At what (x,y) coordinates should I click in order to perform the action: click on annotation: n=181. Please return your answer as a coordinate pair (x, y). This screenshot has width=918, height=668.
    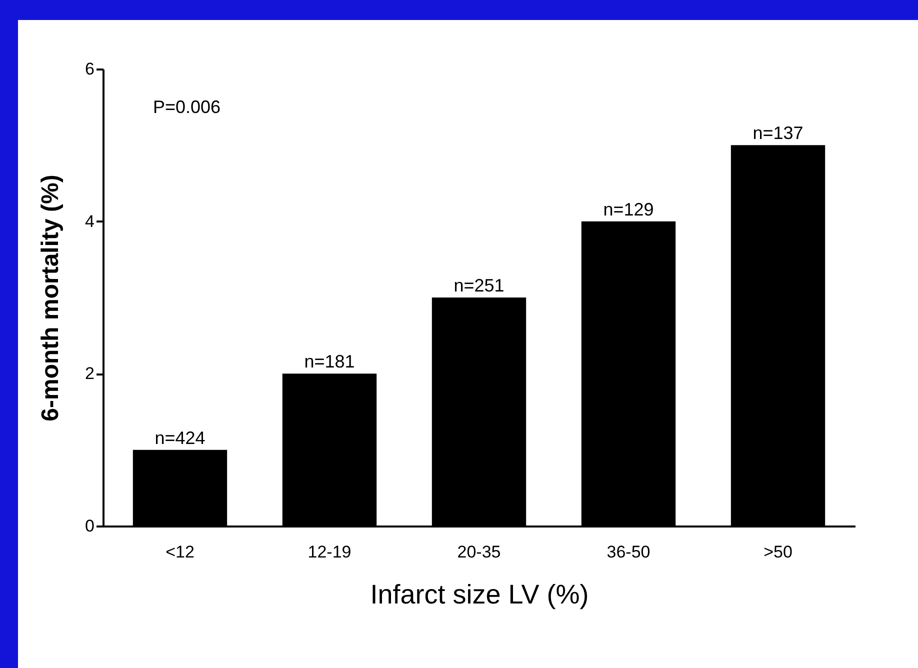
    Looking at the image, I should click on (329, 362).